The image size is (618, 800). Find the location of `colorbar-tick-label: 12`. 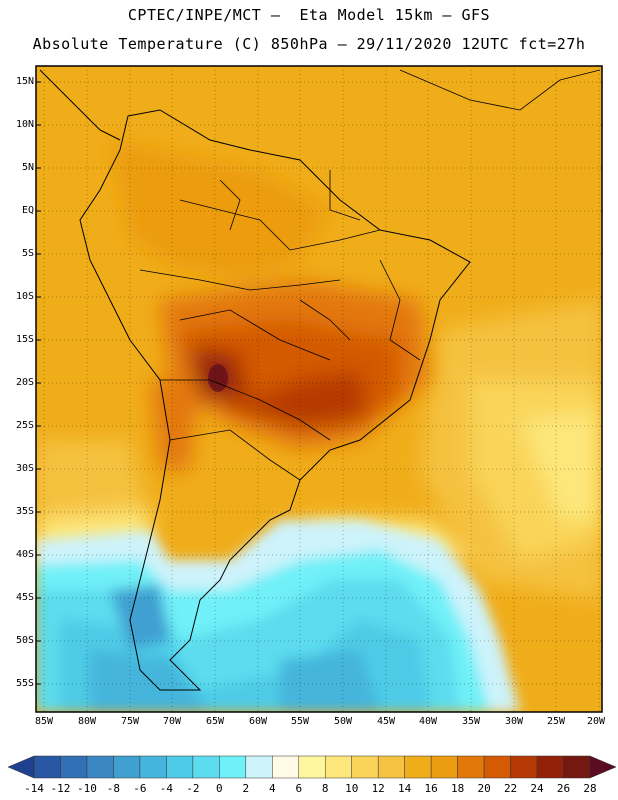

colorbar-tick-label: 12 is located at coordinates (378, 788).